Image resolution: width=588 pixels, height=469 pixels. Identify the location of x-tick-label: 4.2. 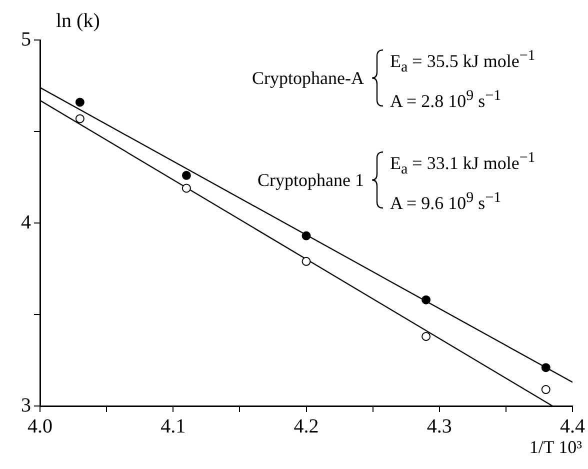
(306, 426).